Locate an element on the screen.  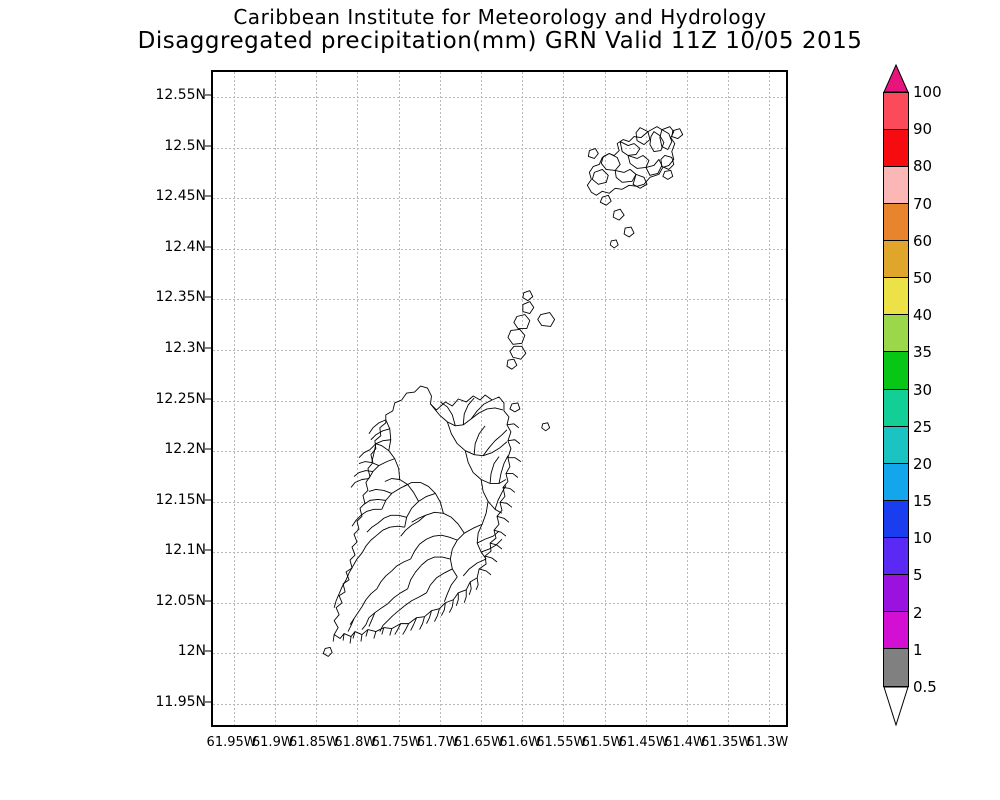
x-axis-tick-label: 61.7W is located at coordinates (437, 742).